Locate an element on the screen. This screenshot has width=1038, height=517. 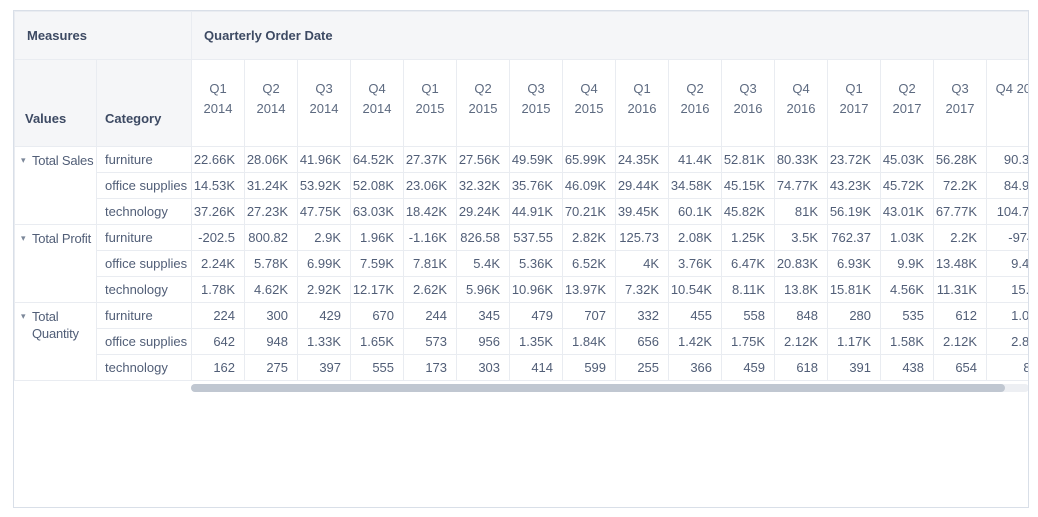
value-cell: 9.42K is located at coordinates (1007, 263).